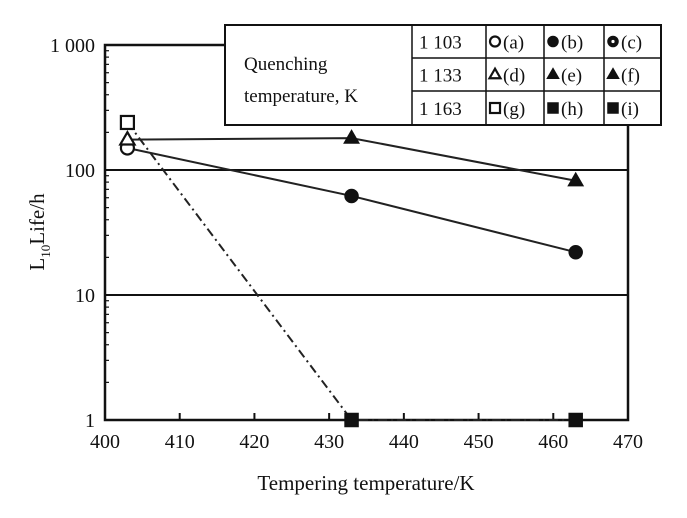 The image size is (687, 518). I want to click on legend-temp-label: 1 103, so click(440, 43).